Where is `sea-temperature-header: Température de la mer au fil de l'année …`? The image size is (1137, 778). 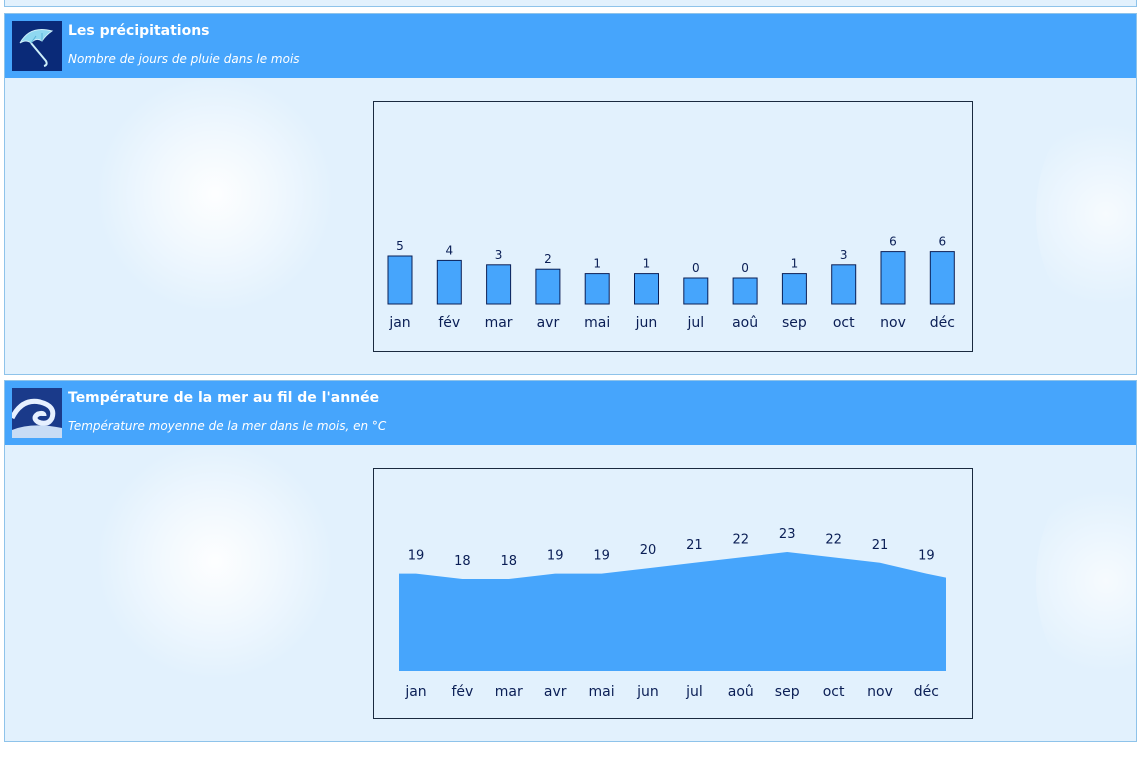 sea-temperature-header: Température de la mer au fil de l'année … is located at coordinates (570, 413).